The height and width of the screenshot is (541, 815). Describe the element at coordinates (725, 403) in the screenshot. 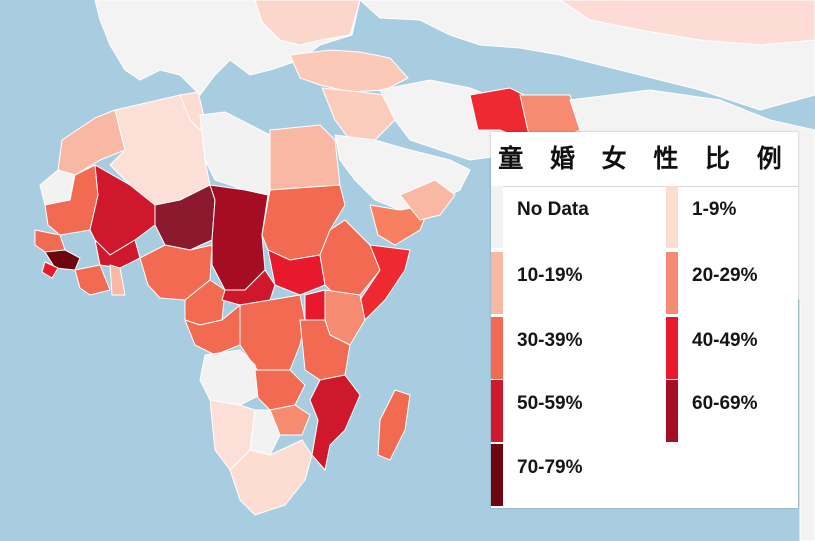

I see `legend-label: 60-69%` at that location.